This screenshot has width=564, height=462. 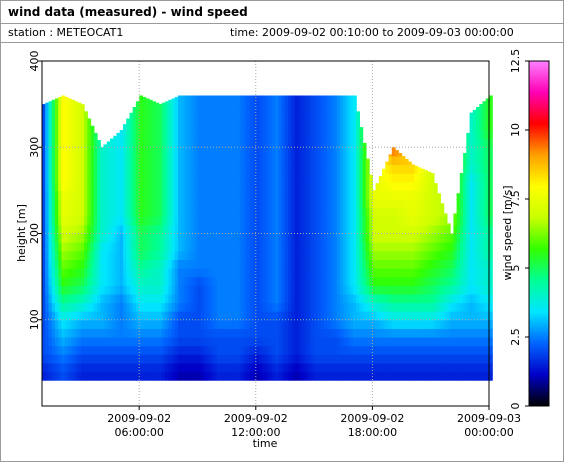 What do you see at coordinates (515, 199) in the screenshot?
I see `colorbar-tick-label: 7.5` at bounding box center [515, 199].